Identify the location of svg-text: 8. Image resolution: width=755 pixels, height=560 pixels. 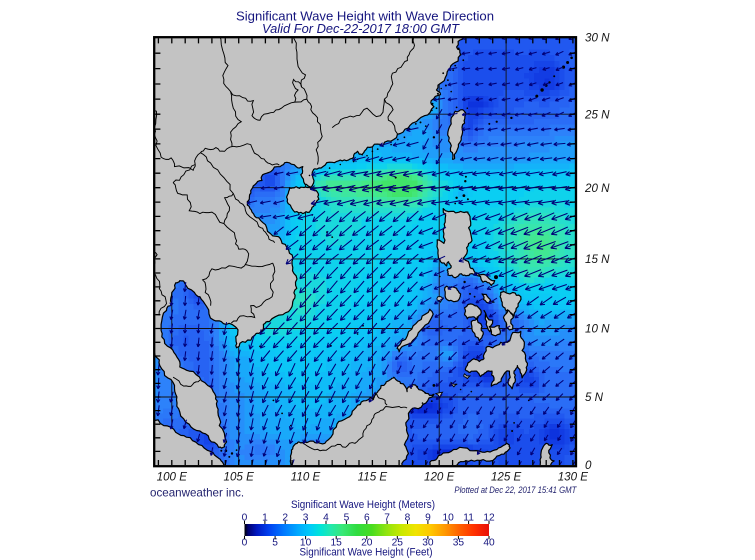
(408, 518).